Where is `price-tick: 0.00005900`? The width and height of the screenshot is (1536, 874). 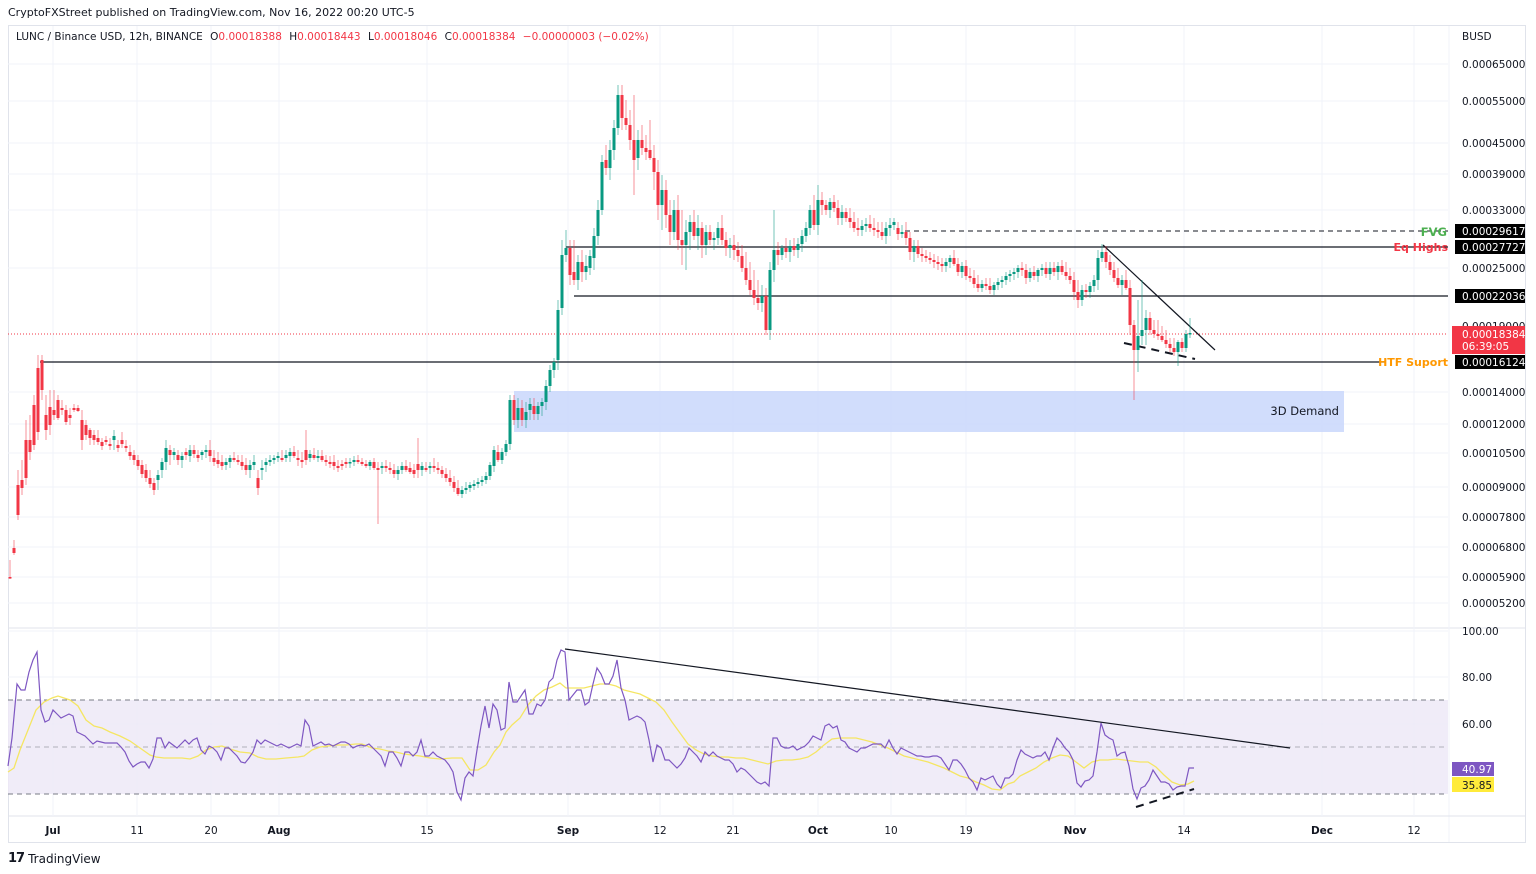
price-tick: 0.00005900 is located at coordinates (1493, 578).